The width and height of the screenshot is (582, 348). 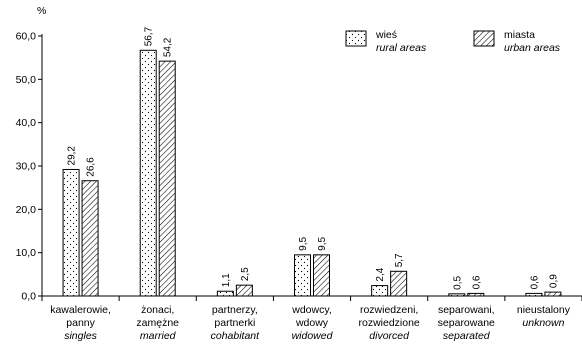 What do you see at coordinates (553, 281) in the screenshot?
I see `data-label-urban-6: 0,9` at bounding box center [553, 281].